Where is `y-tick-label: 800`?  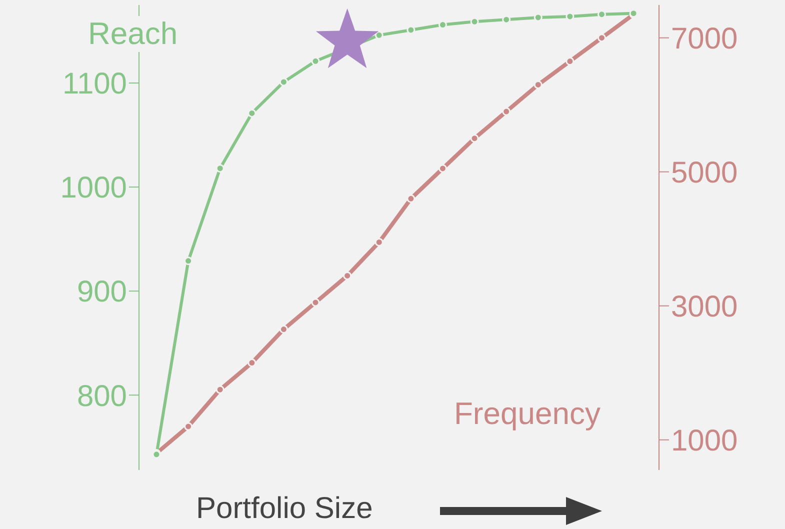 y-tick-label: 800 is located at coordinates (101, 396).